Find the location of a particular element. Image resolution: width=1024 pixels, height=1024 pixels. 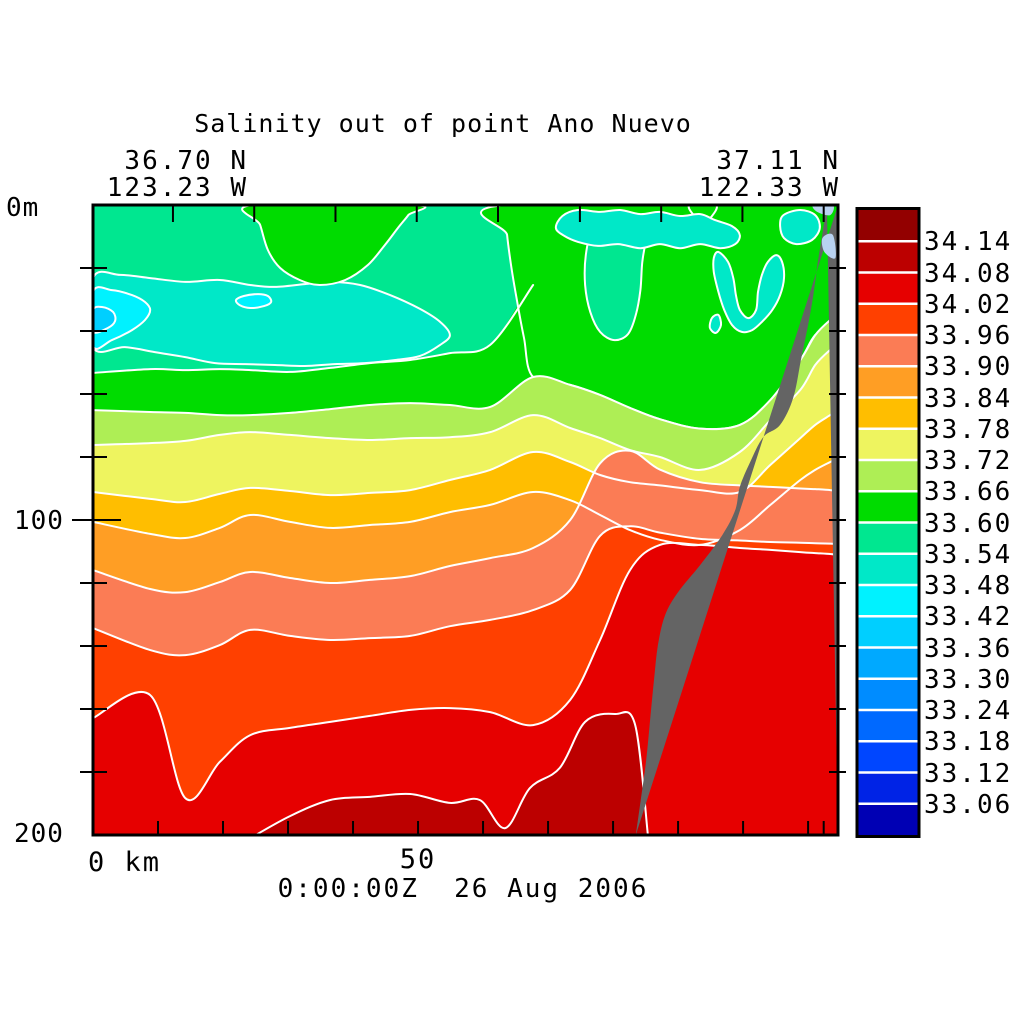

contour-line-33.78 is located at coordinates (465, 456).